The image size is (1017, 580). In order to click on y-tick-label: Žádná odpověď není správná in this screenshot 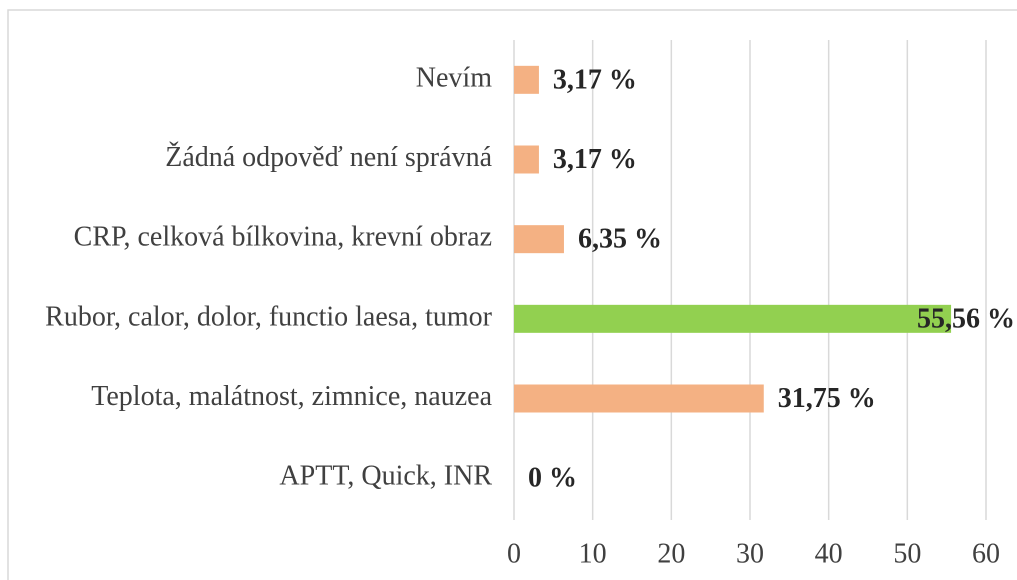, I will do `click(328, 157)`.